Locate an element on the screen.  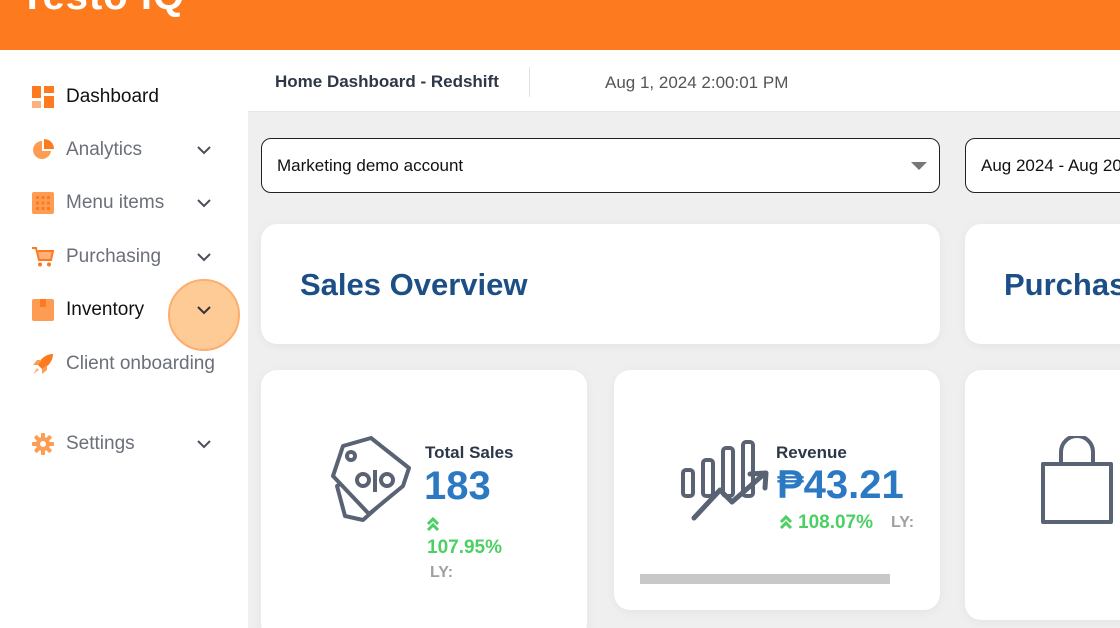
cart-icon is located at coordinates (43, 257).